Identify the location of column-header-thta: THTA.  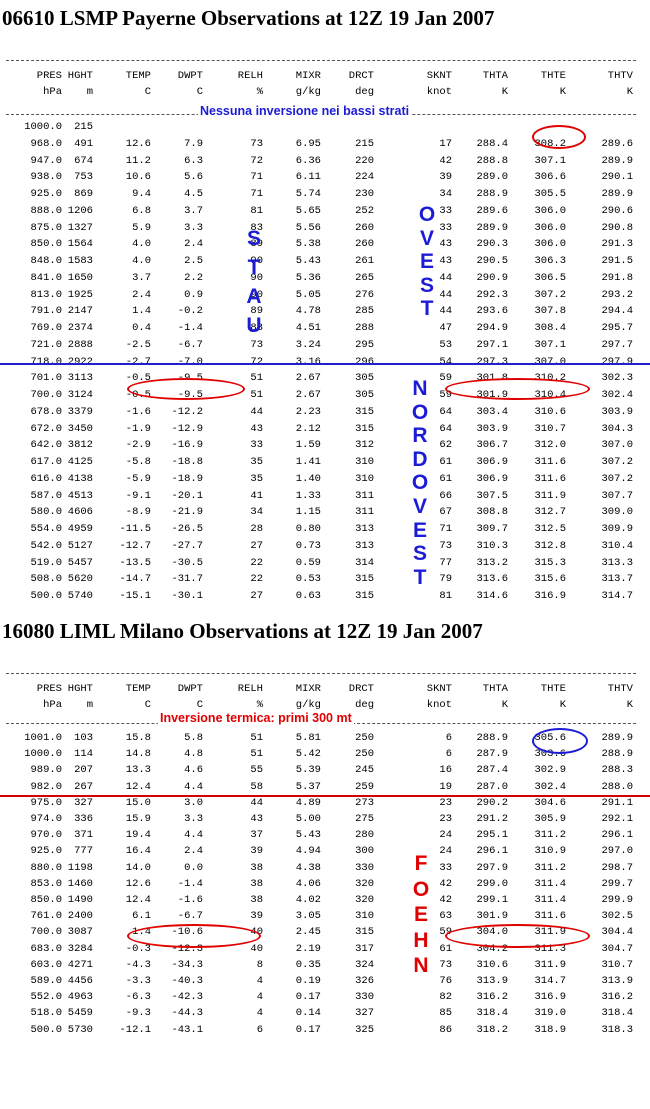
(495, 689).